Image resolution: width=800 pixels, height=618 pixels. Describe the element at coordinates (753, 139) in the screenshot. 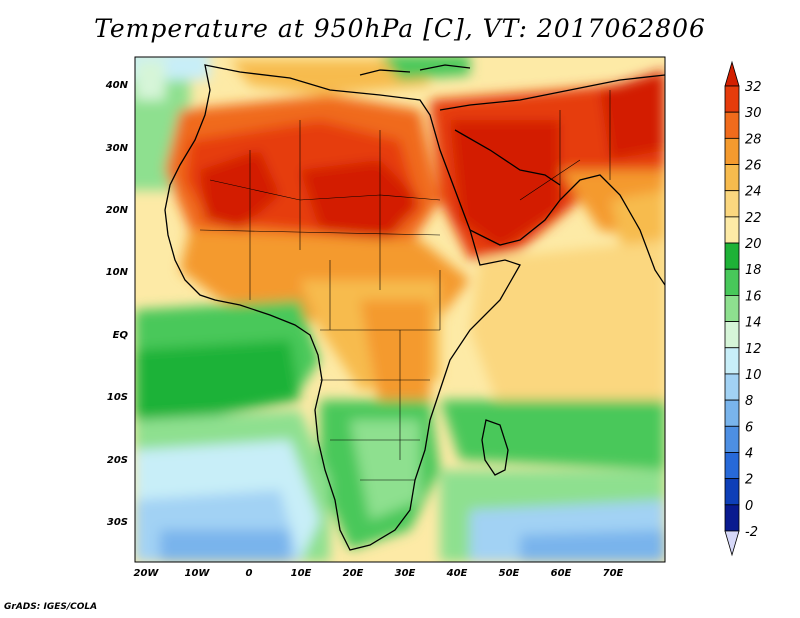

I see `colorbar-label: 28` at that location.